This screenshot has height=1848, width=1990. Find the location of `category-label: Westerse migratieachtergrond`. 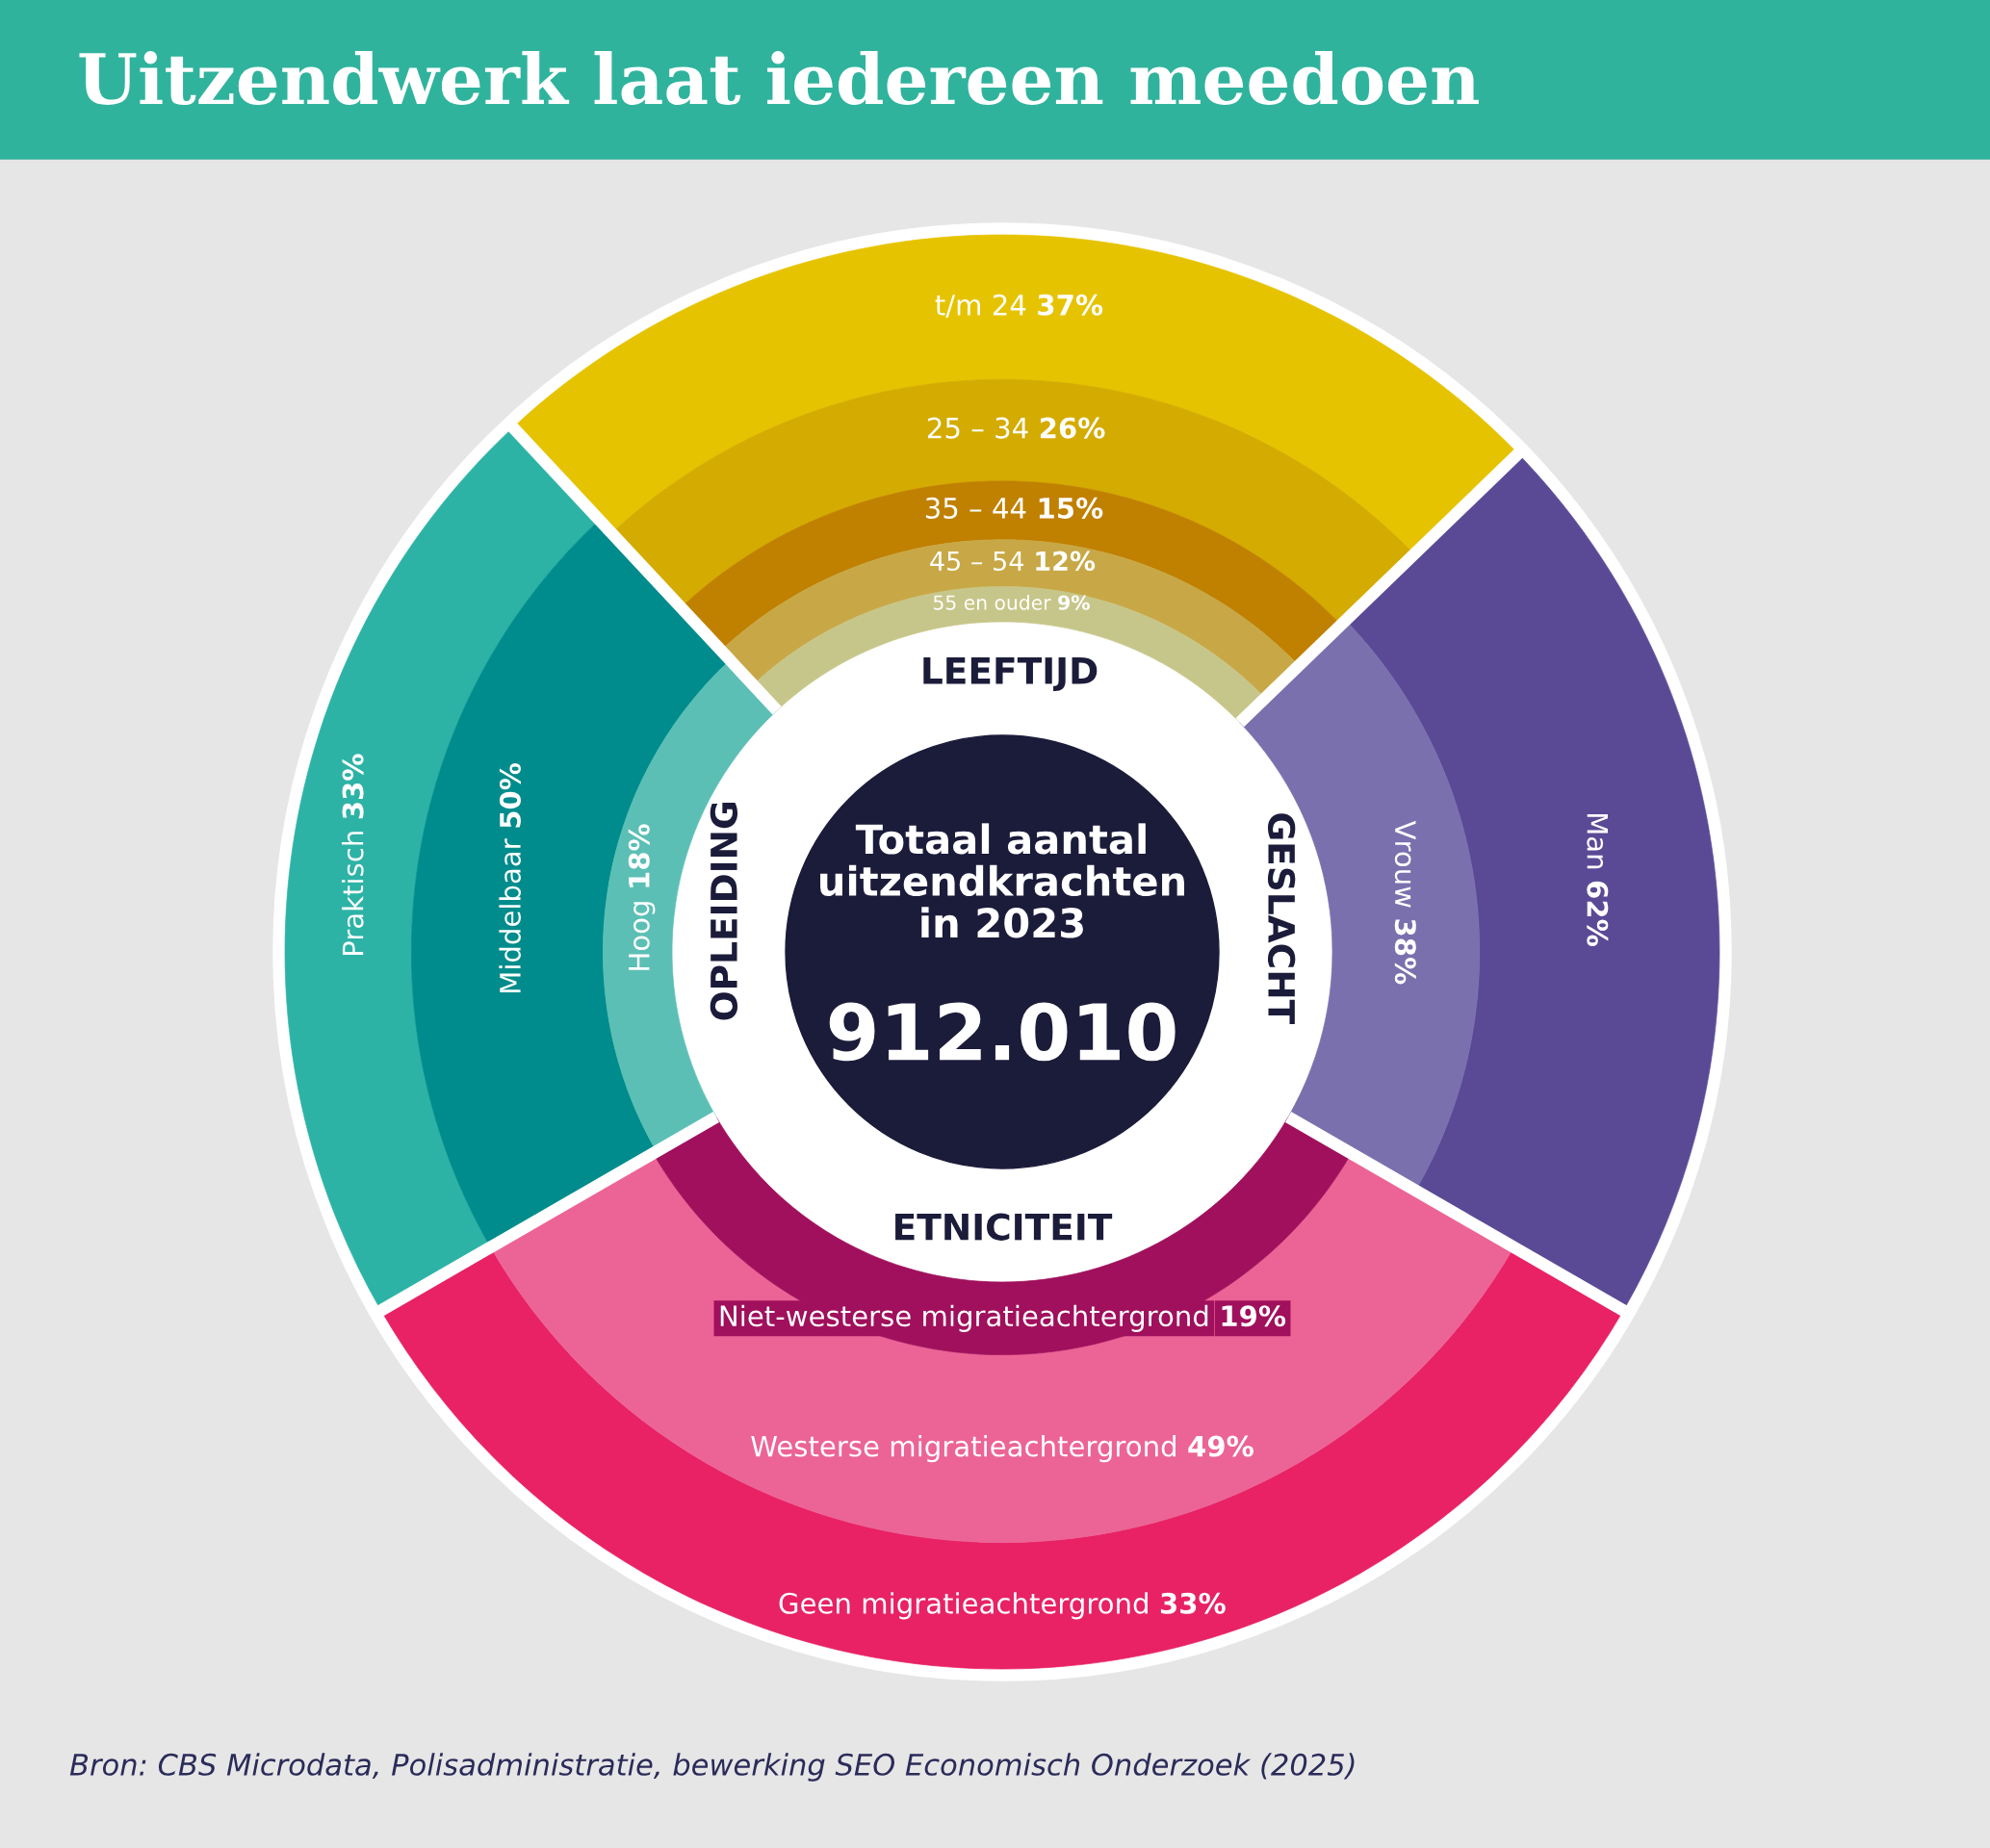

category-label: Westerse migratieachtergrond is located at coordinates (963, 1449).